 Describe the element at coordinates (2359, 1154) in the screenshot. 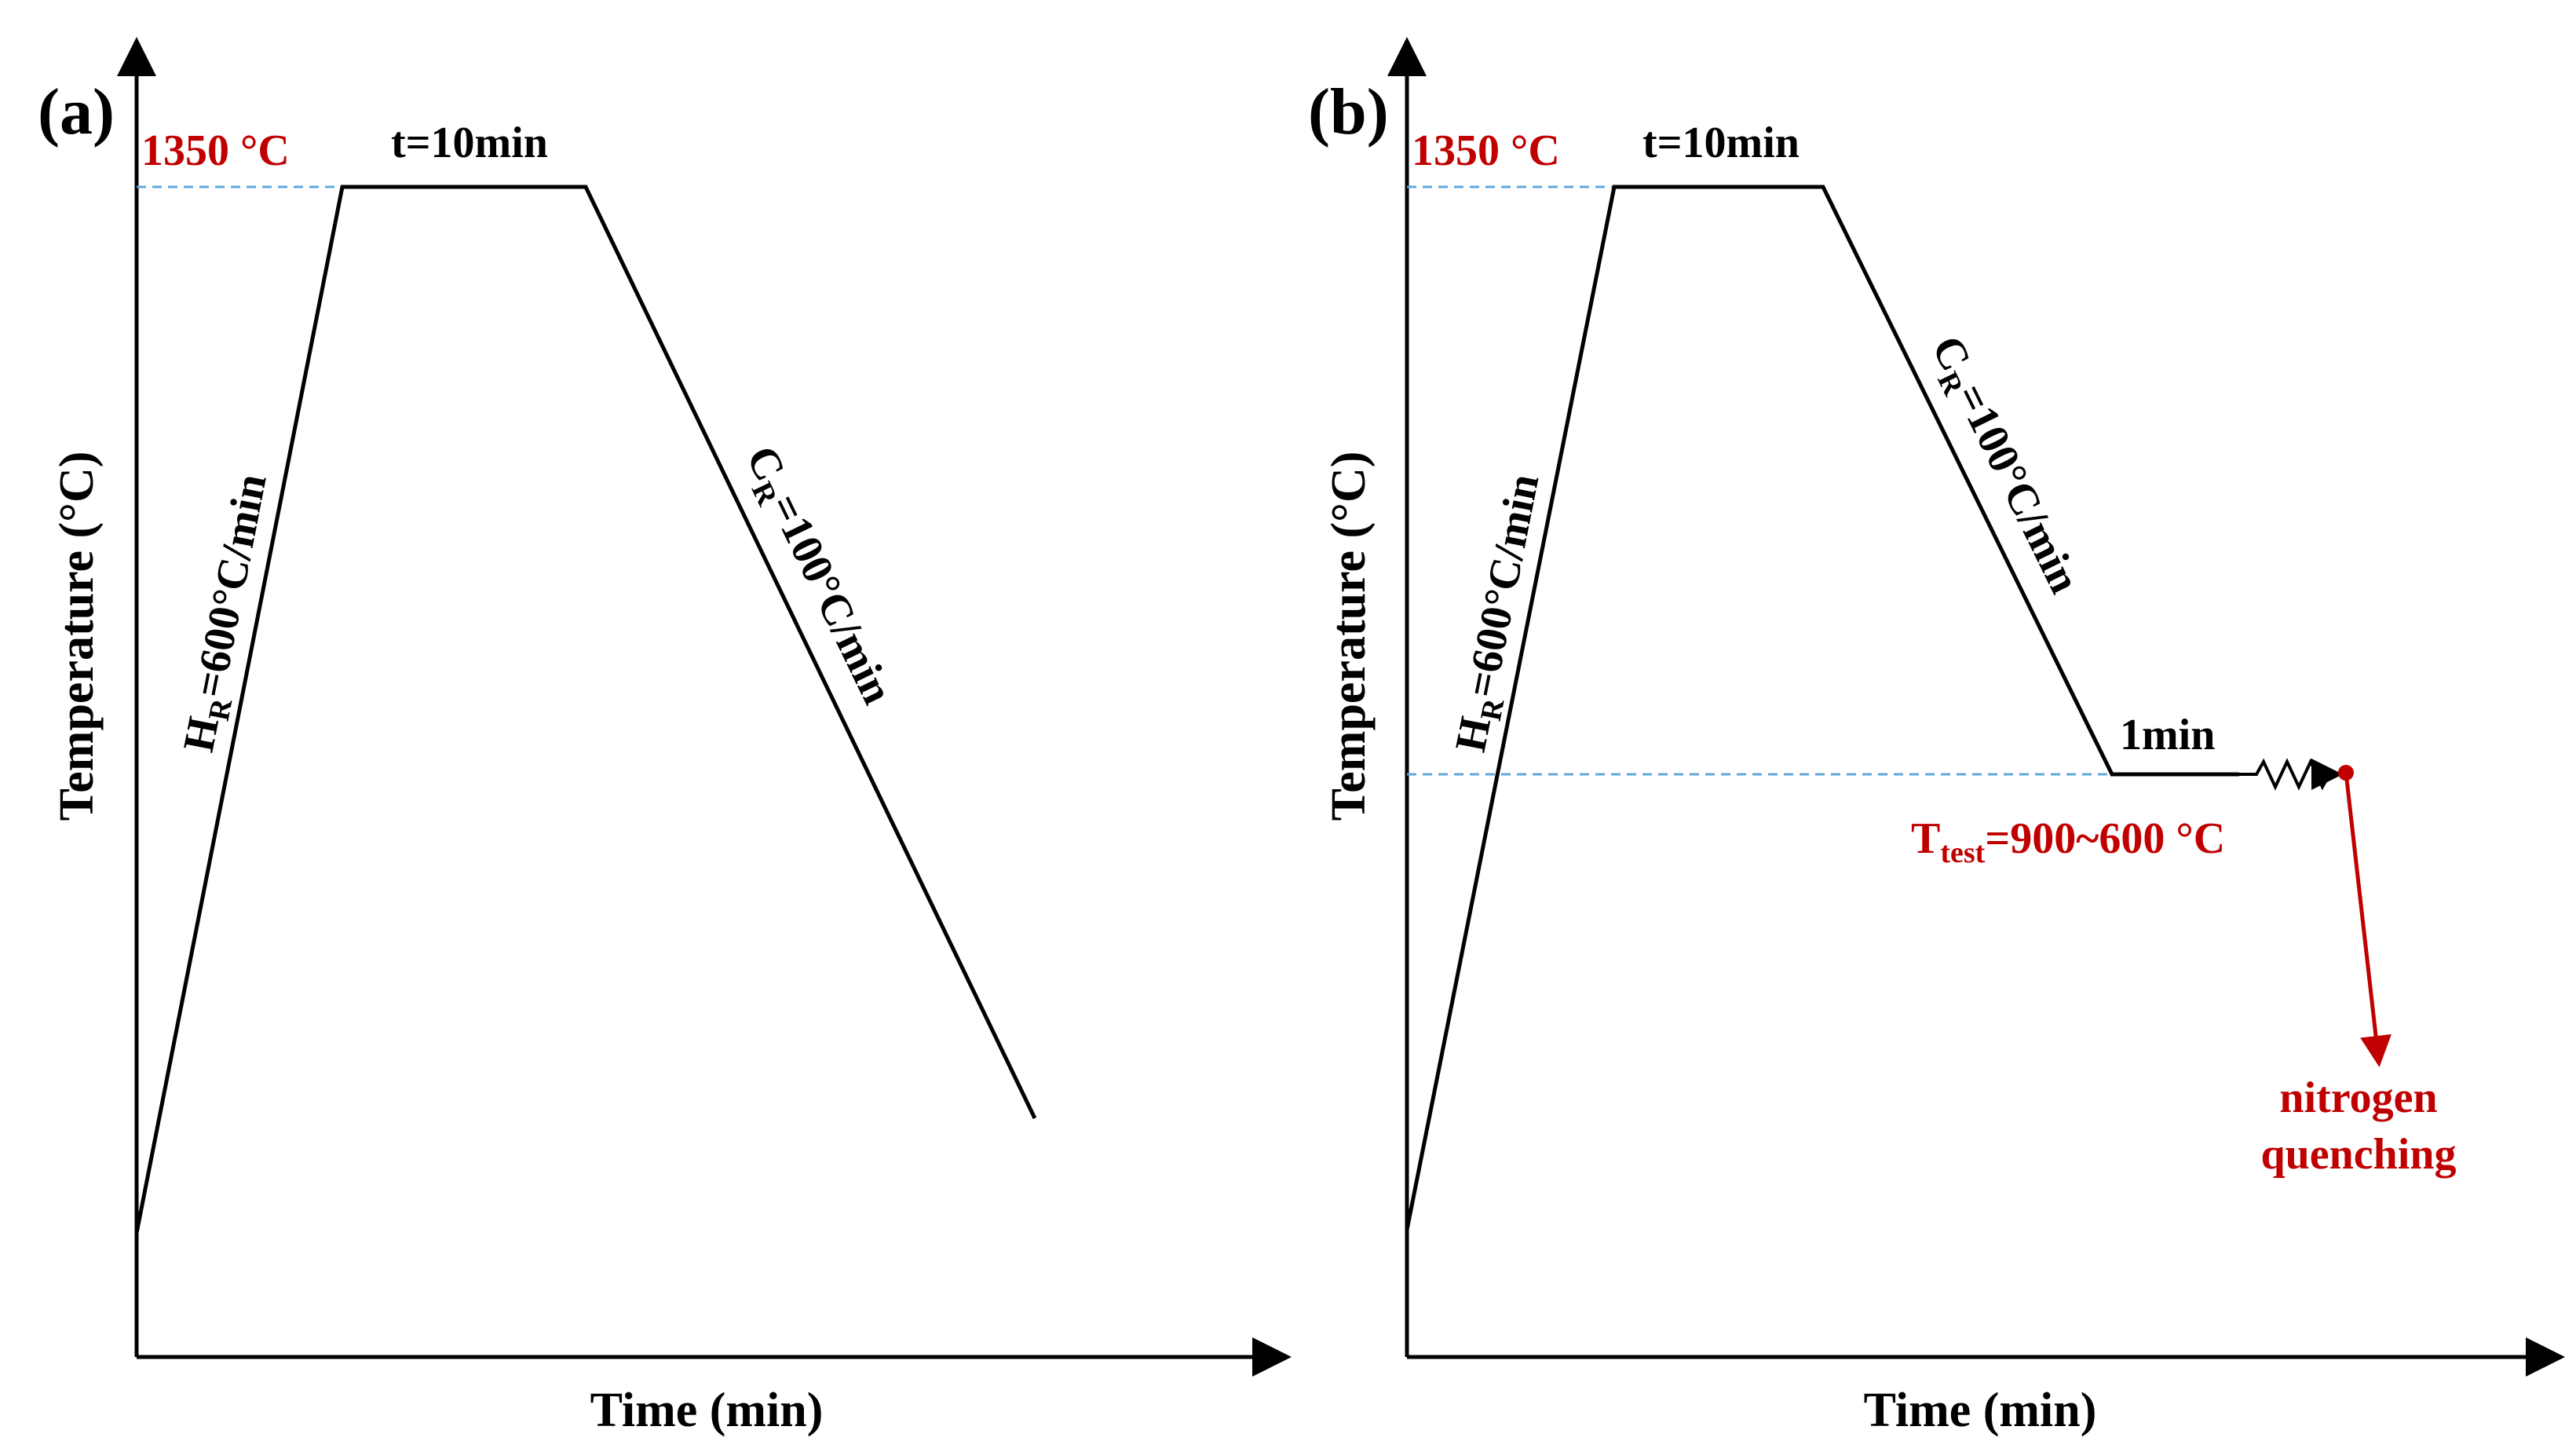

I see `panel-b-quench-label-line2: quenching` at that location.